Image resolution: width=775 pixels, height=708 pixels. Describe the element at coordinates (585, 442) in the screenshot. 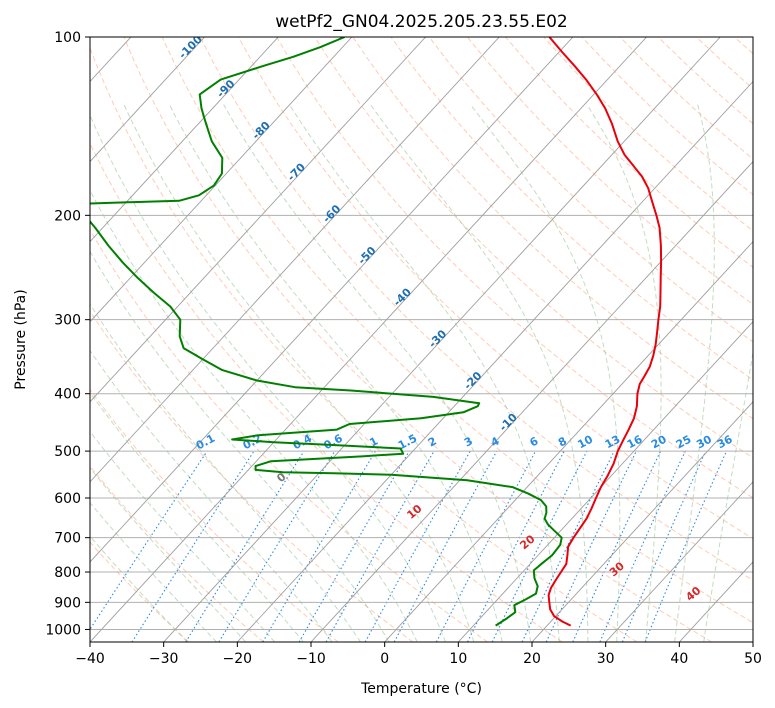

I see `mixing-ratio-label: 10` at that location.